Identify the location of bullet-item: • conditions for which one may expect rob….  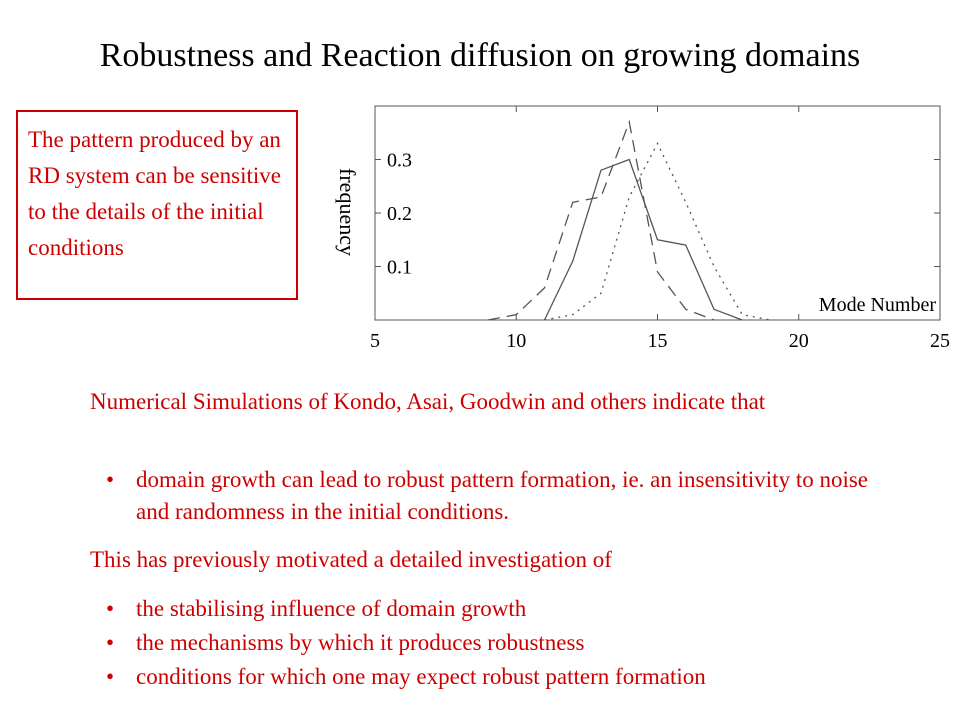
(501, 677).